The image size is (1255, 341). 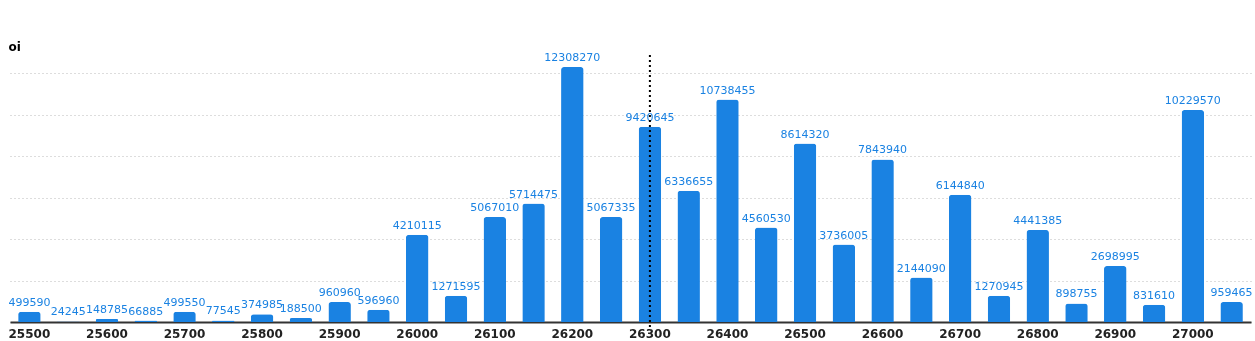 I want to click on data-label: 66885, so click(x=146, y=311).